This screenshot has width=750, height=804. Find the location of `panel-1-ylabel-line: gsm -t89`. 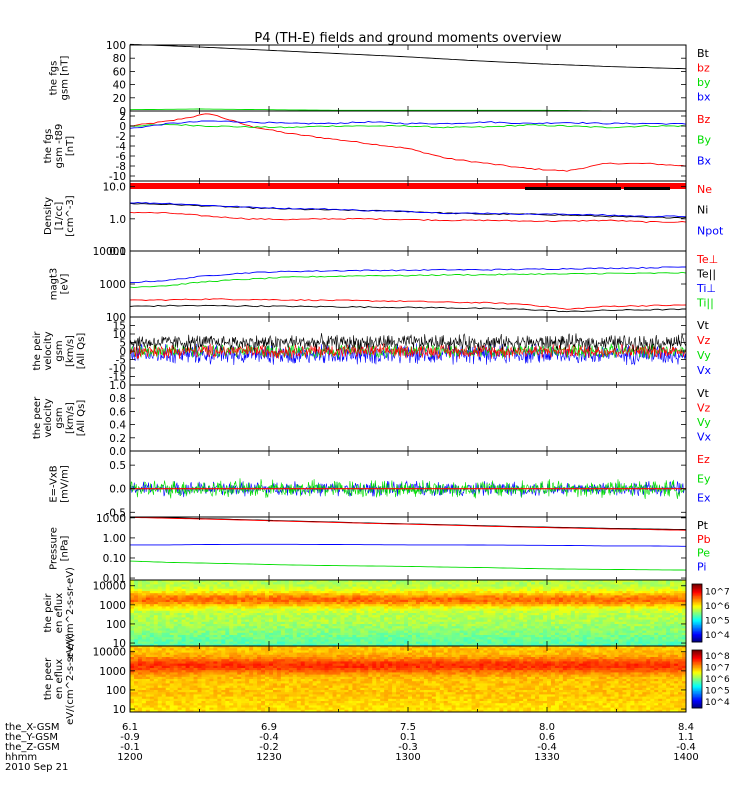

panel-1-ylabel-line: gsm -t89 is located at coordinates (59, 146).